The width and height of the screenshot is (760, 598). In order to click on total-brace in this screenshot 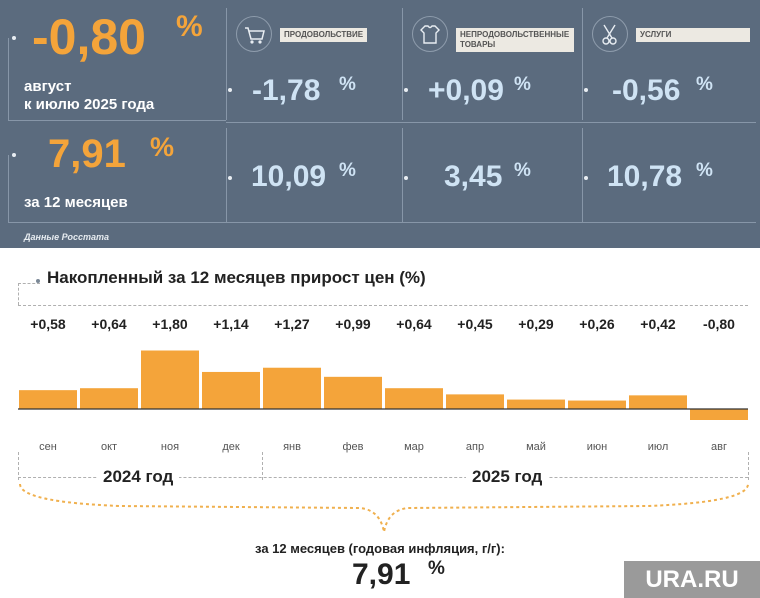, I will do `click(384, 508)`.